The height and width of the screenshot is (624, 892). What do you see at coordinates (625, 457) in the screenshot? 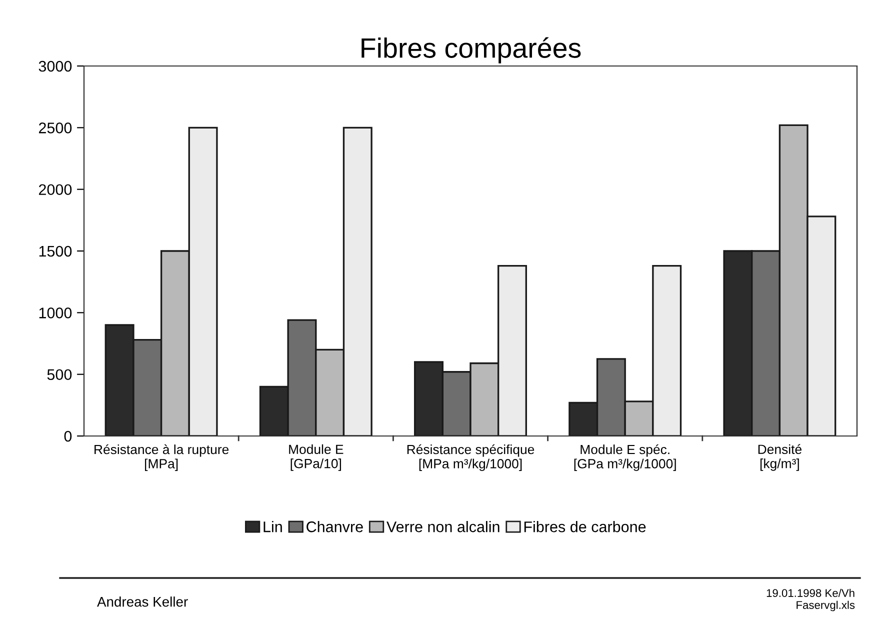
I see `x-tick-label: Module E spéc. [GPa m³/kg/1000]` at bounding box center [625, 457].